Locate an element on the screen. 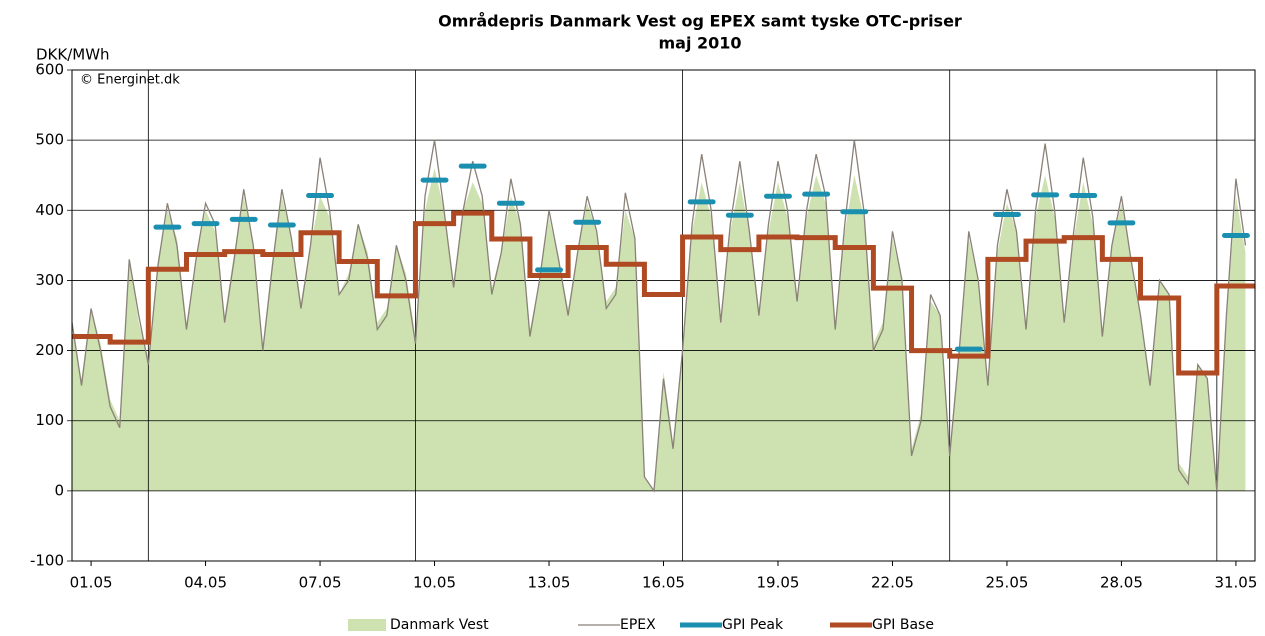  x-tick-label: 16.05 is located at coordinates (663, 583).